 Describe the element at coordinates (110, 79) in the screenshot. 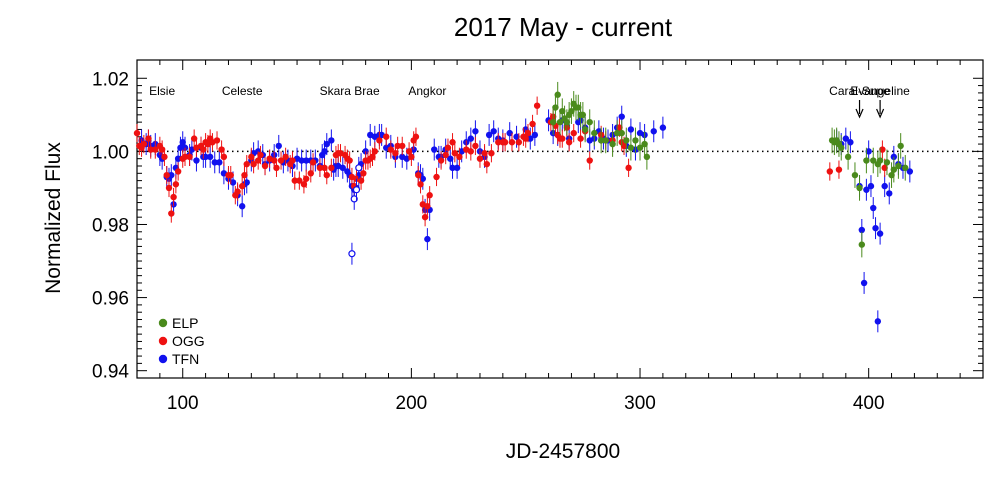

I see `y-tick-label: 1.02` at that location.